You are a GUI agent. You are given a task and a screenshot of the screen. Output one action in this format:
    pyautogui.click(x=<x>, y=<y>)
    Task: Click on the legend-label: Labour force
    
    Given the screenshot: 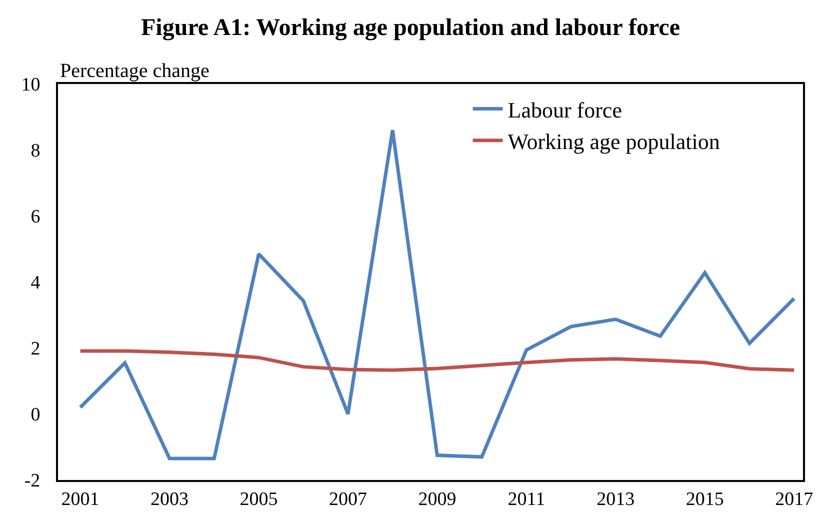 What is the action you would take?
    pyautogui.click(x=565, y=109)
    